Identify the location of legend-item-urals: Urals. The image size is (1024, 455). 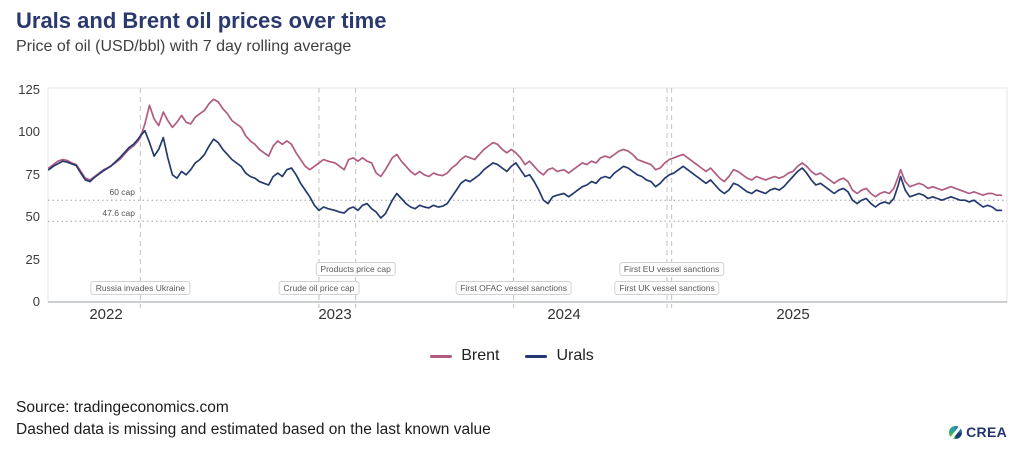
(559, 356).